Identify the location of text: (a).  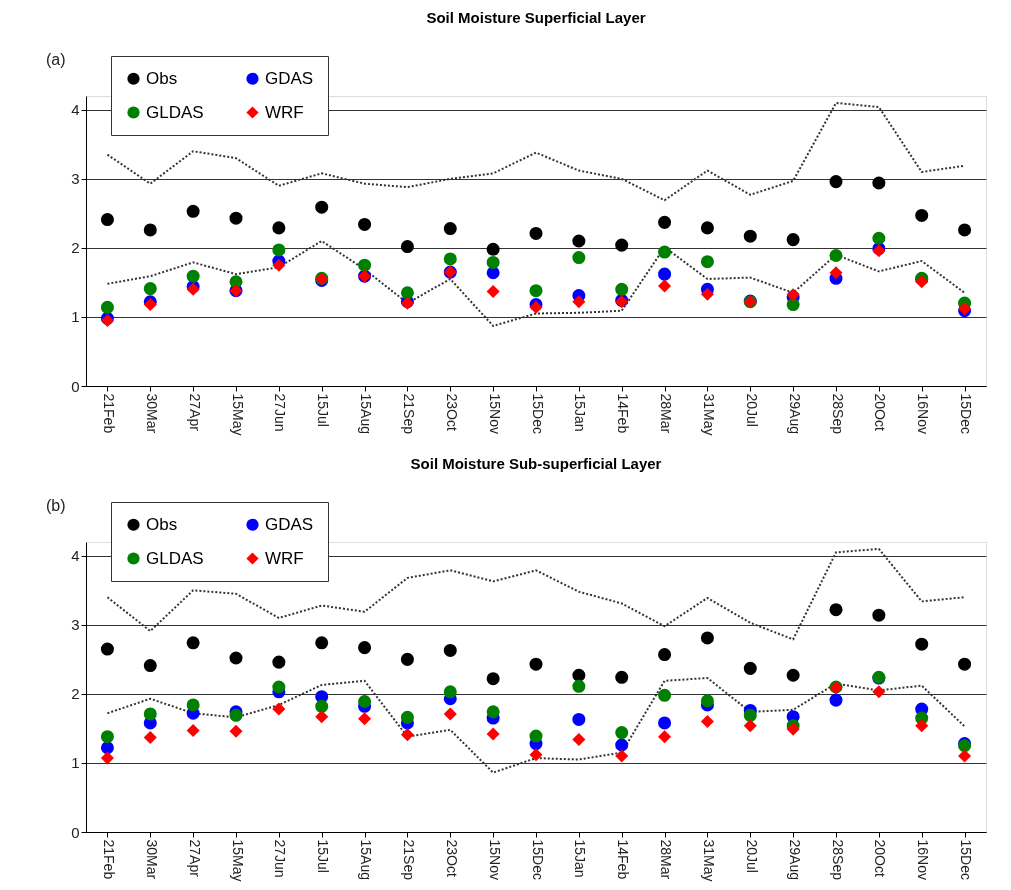
(56, 59).